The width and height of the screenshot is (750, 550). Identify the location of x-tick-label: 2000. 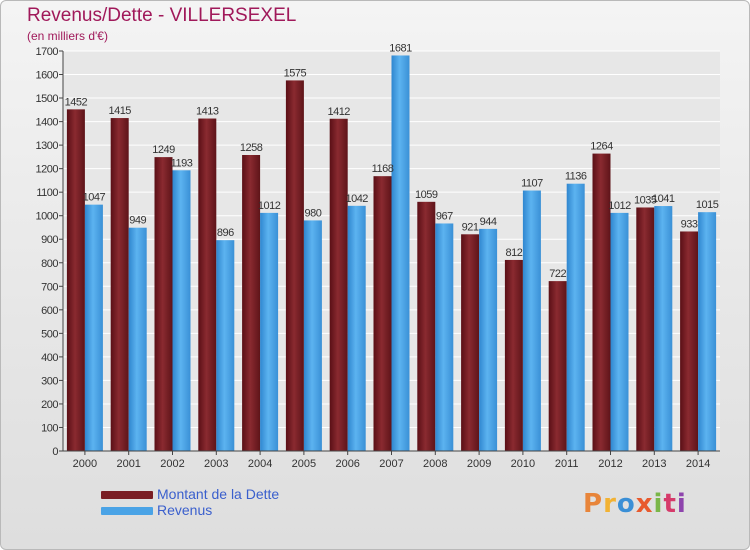
(85, 464).